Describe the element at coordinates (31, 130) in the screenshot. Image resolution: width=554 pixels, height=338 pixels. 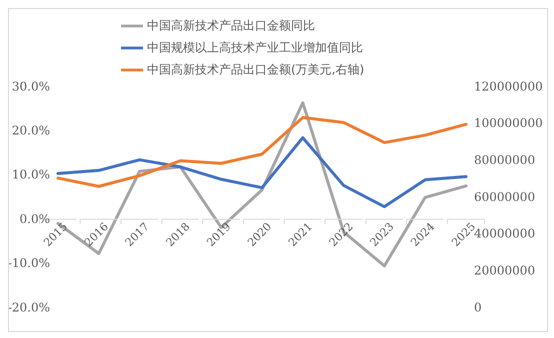
I see `y-tick-label: 20.0%` at that location.